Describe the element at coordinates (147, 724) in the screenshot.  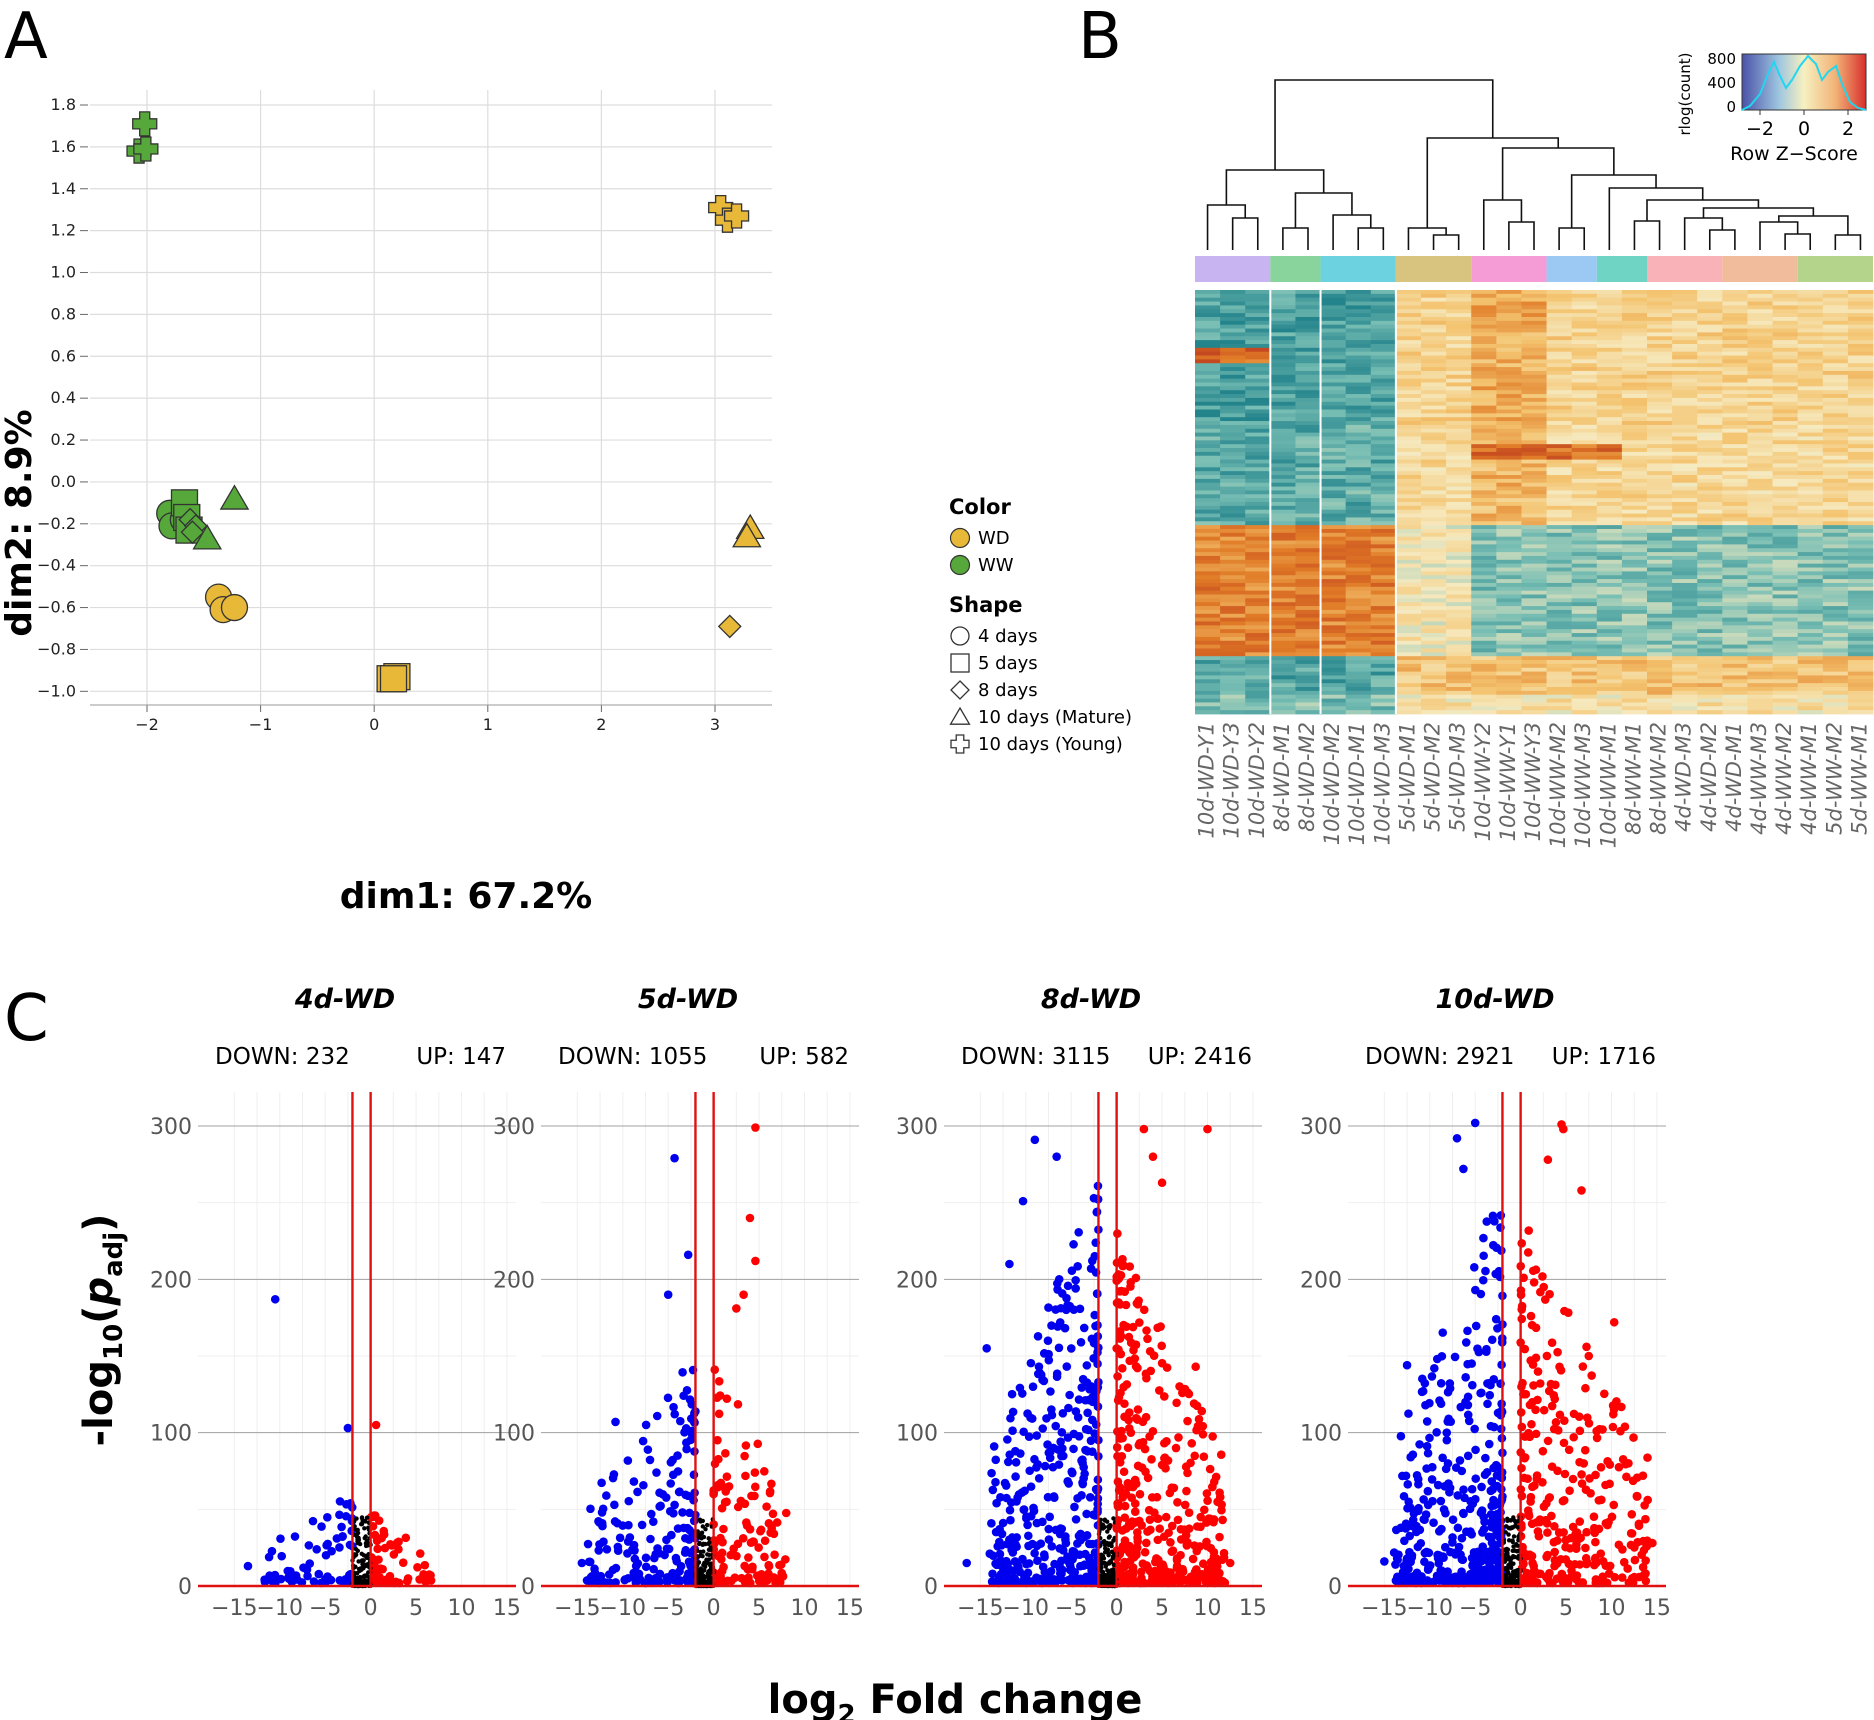
I see `pca-x-tick-label: −2` at that location.